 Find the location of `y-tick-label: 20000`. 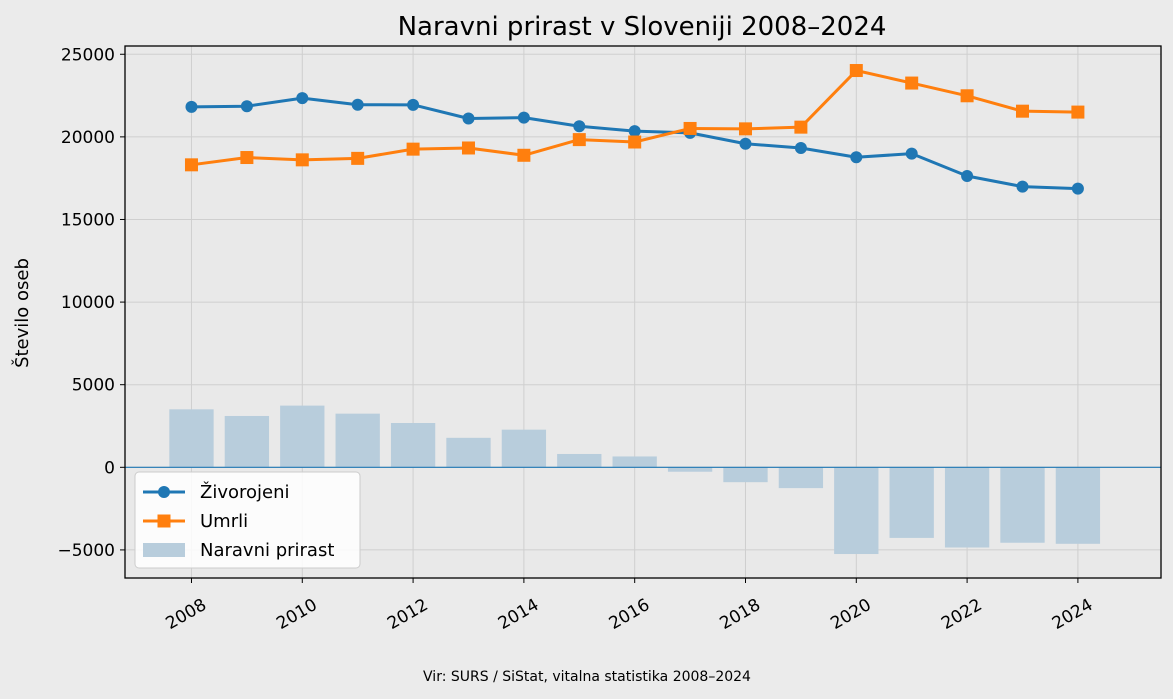

y-tick-label: 20000 is located at coordinates (88, 138).